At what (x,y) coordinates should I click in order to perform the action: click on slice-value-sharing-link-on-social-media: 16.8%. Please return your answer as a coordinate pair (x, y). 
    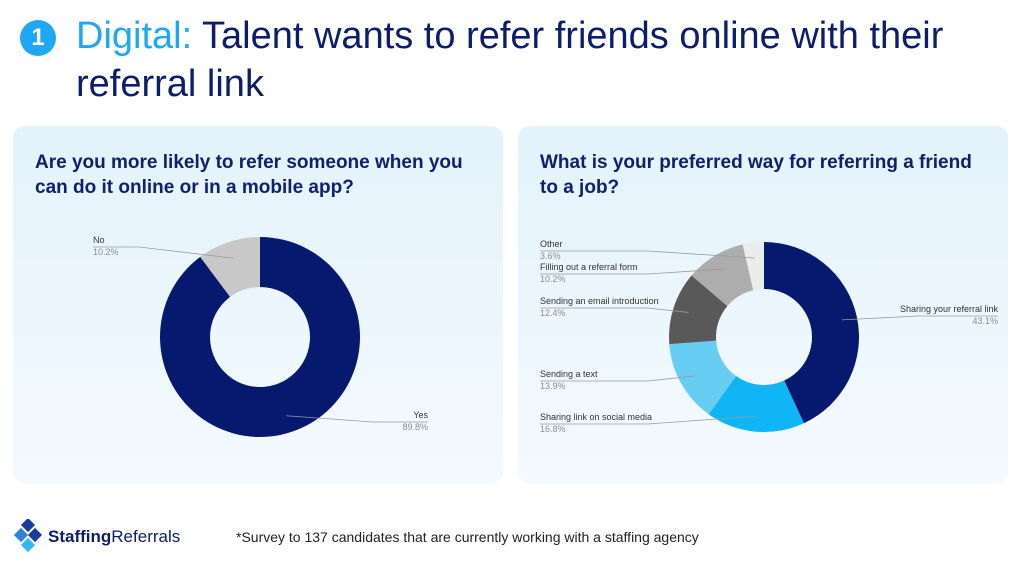
    Looking at the image, I should click on (553, 429).